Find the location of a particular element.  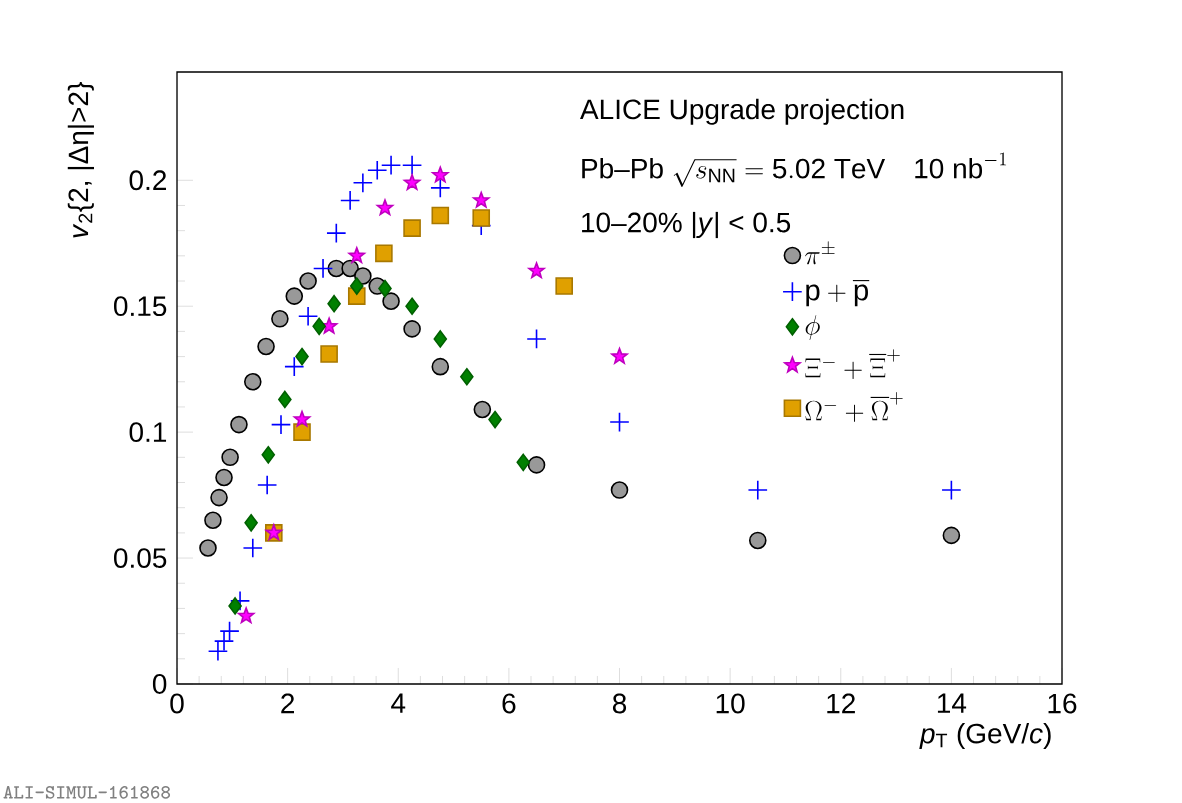

y-tick-label: 0.2 is located at coordinates (147, 180).